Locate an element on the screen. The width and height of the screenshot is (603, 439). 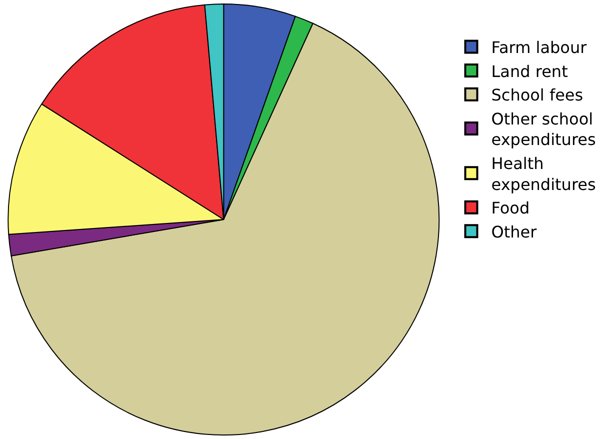
legend-label: School fees is located at coordinates (537, 95).